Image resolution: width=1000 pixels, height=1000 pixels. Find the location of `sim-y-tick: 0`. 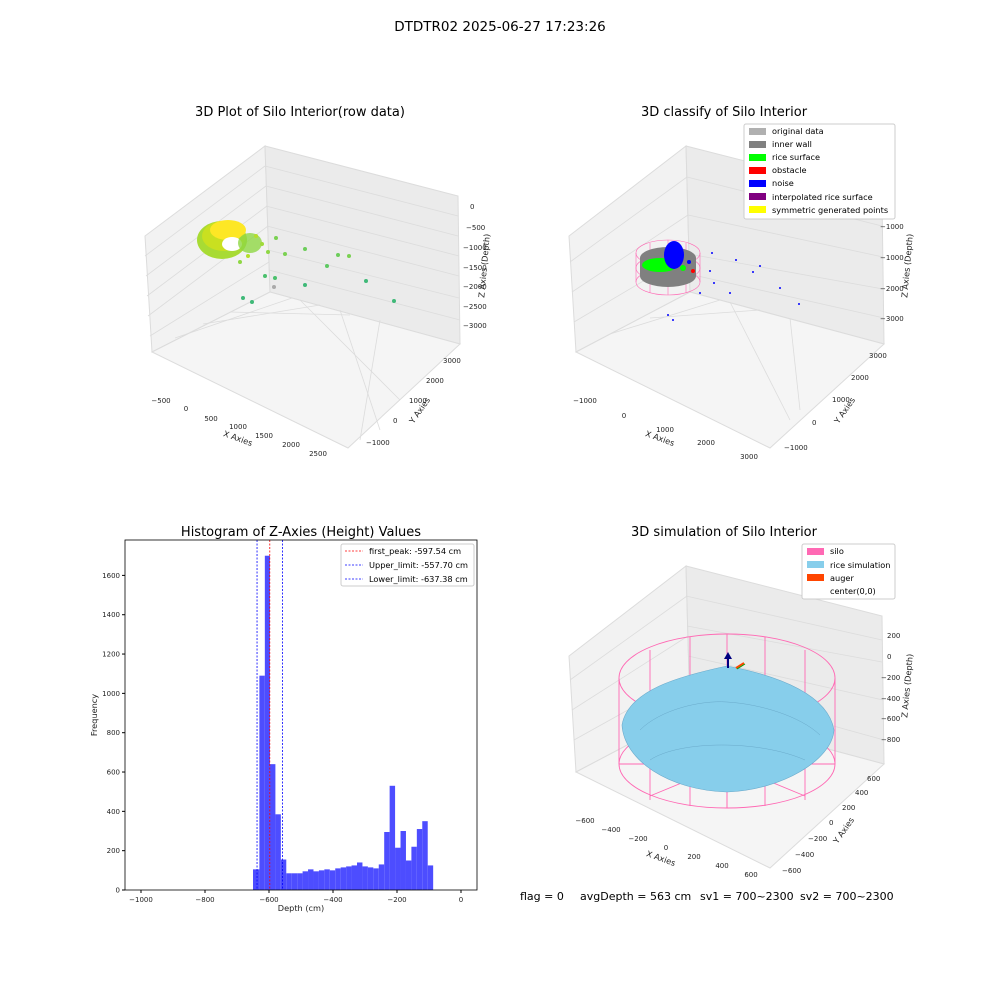

sim-y-tick: 0 is located at coordinates (831, 823).